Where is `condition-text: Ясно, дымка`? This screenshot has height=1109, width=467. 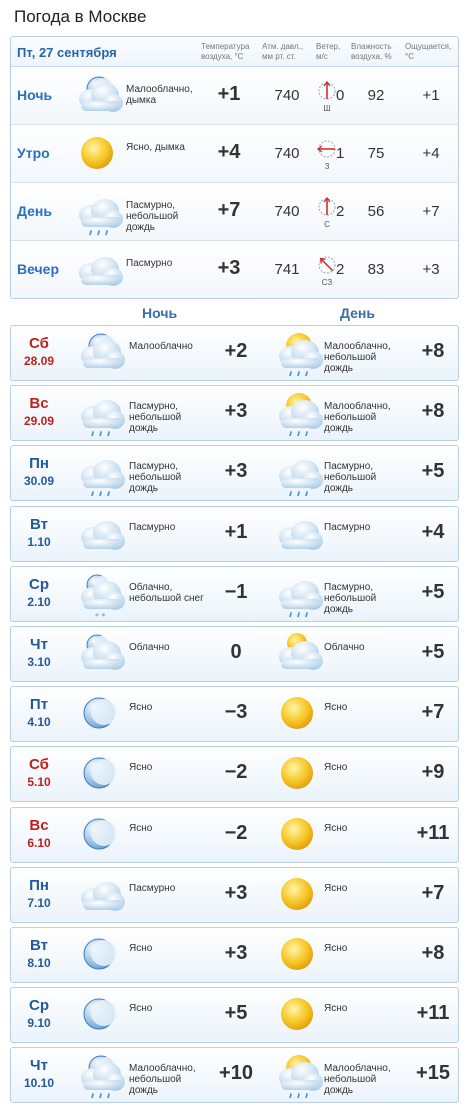 condition-text: Ясно, дымка is located at coordinates (155, 147).